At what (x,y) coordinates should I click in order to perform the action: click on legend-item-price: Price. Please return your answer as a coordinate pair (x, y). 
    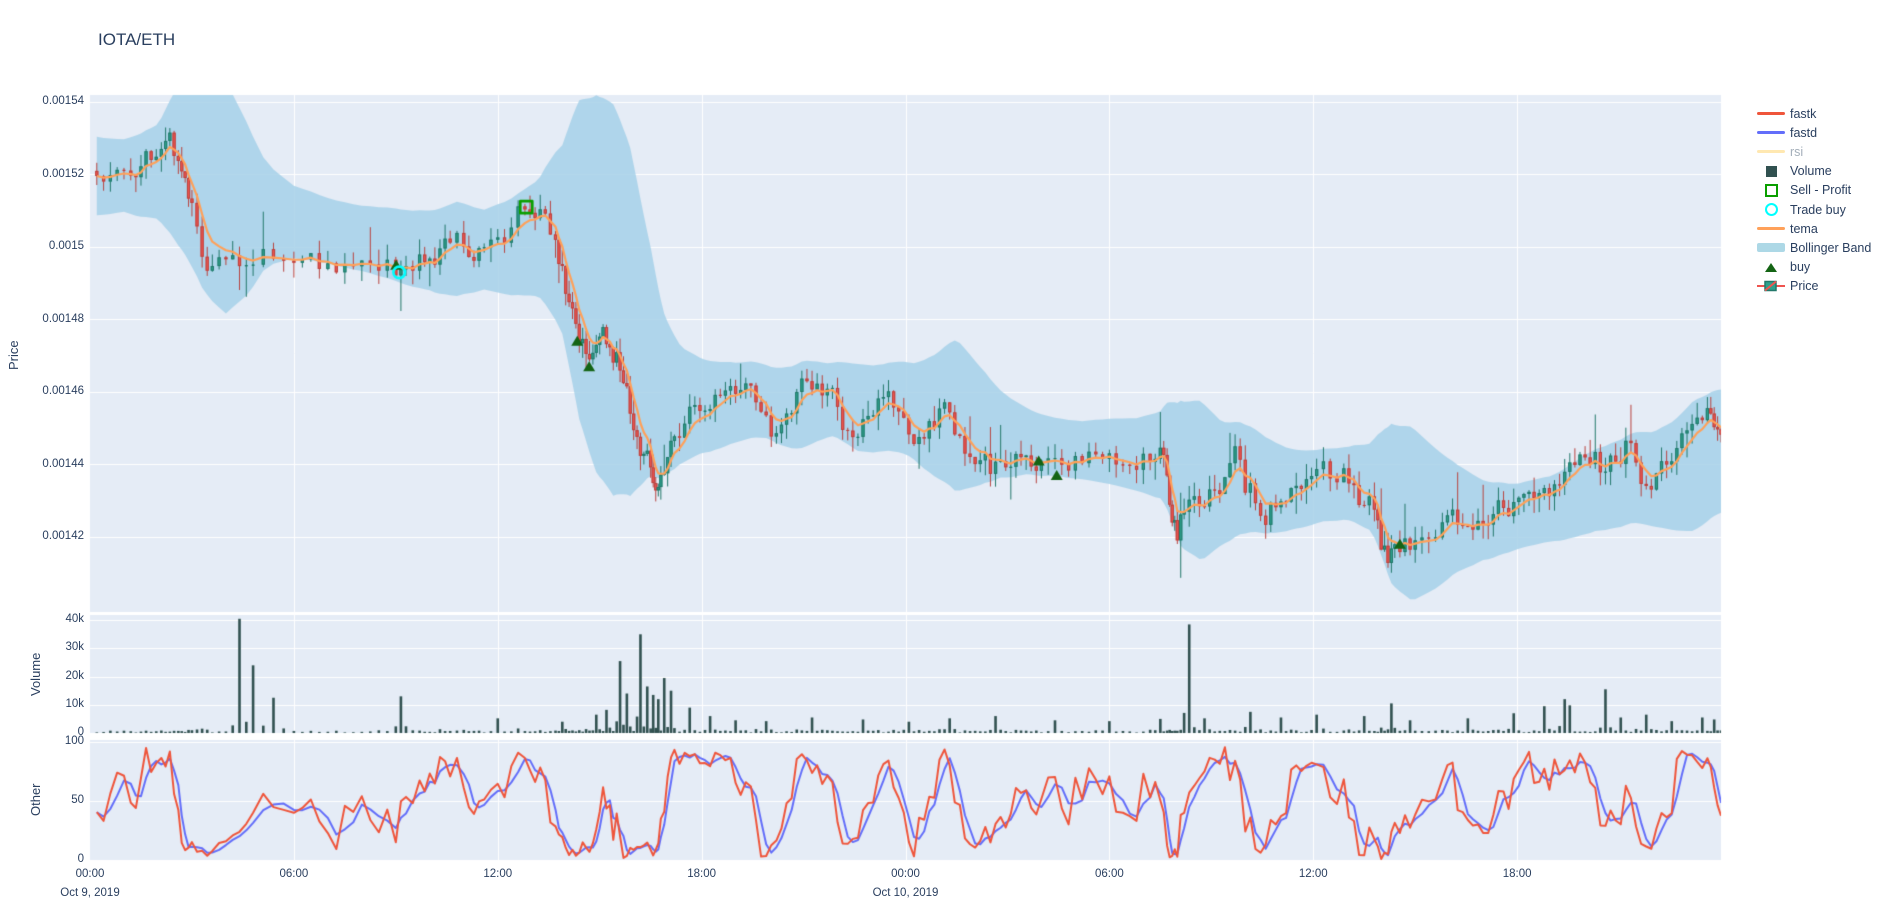
    Looking at the image, I should click on (1819, 286).